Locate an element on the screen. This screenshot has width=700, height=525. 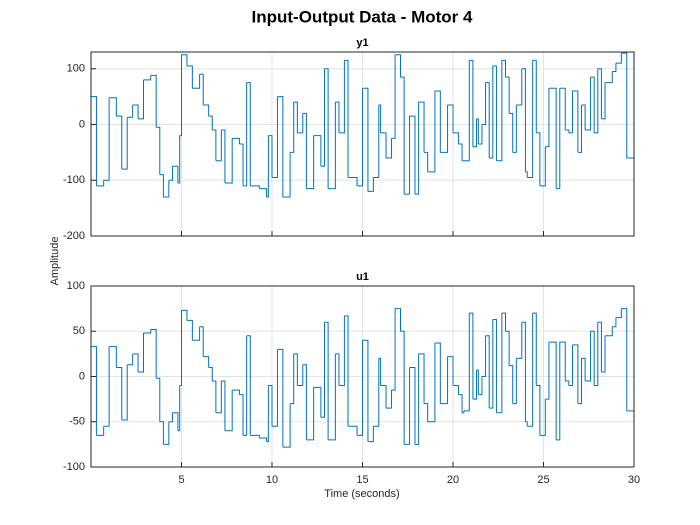
y-tick-label: -200 is located at coordinates (74, 236).